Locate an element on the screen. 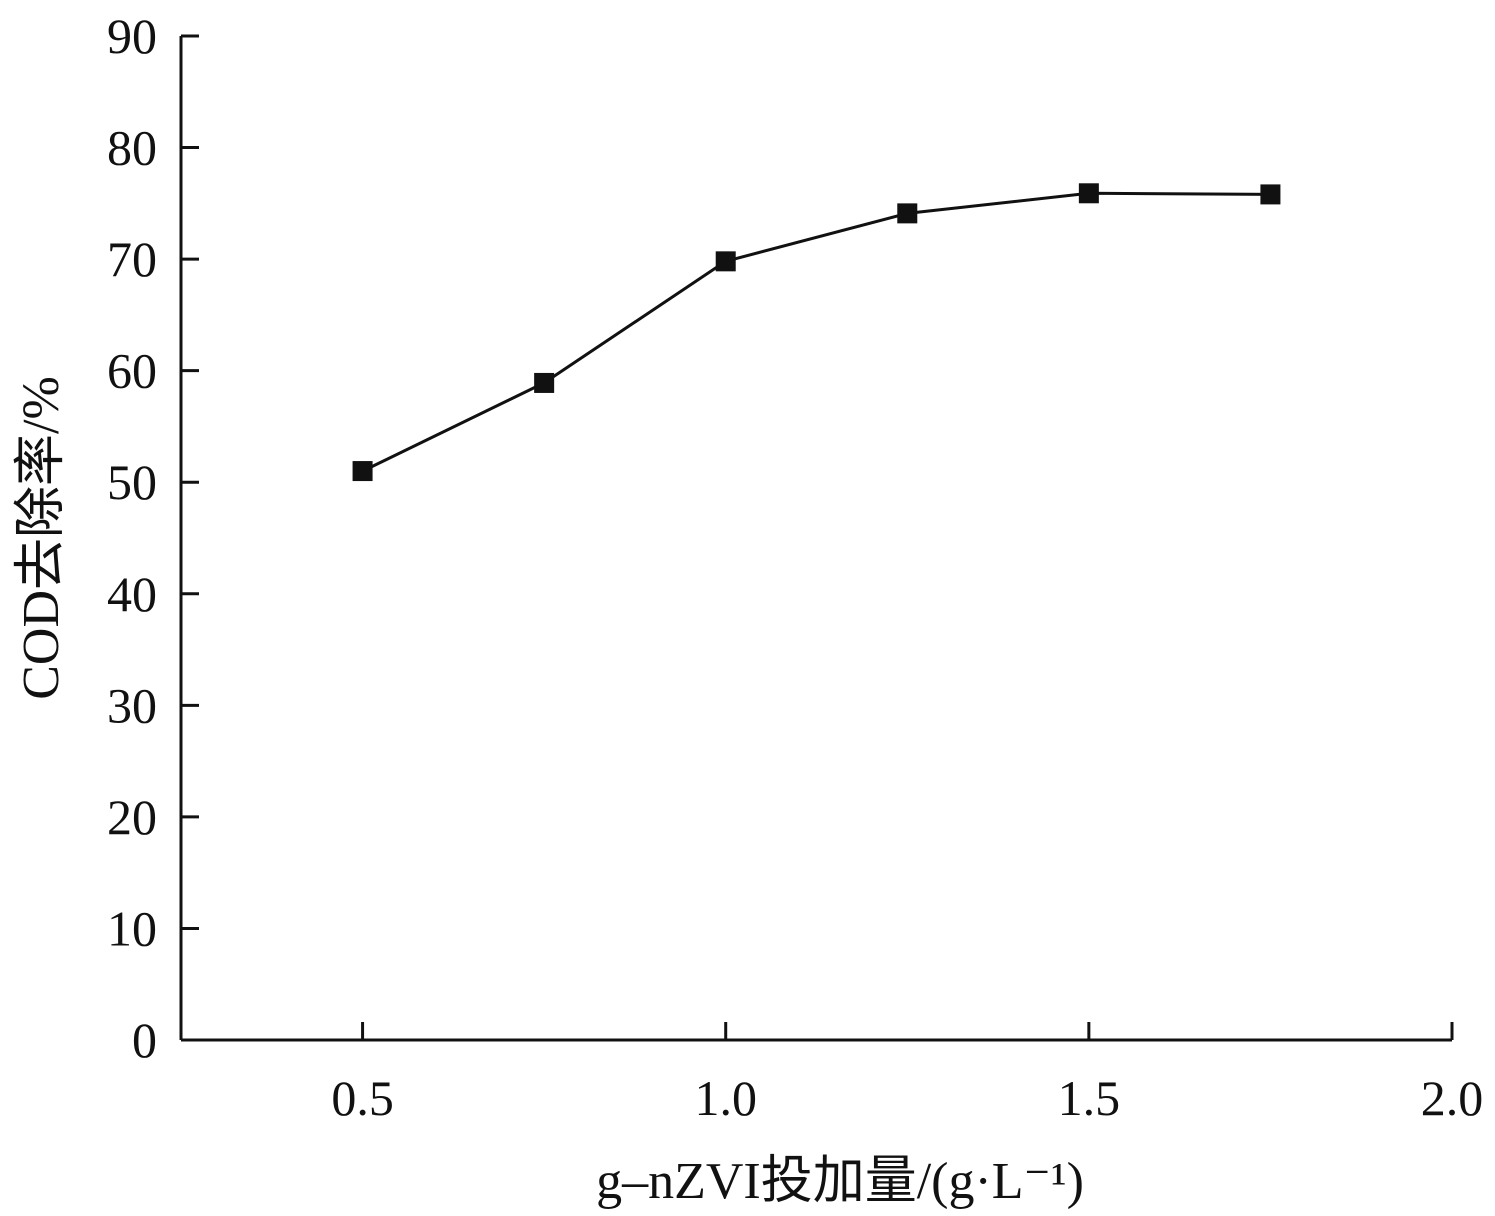  y-tick-label: 40 is located at coordinates (132, 594).